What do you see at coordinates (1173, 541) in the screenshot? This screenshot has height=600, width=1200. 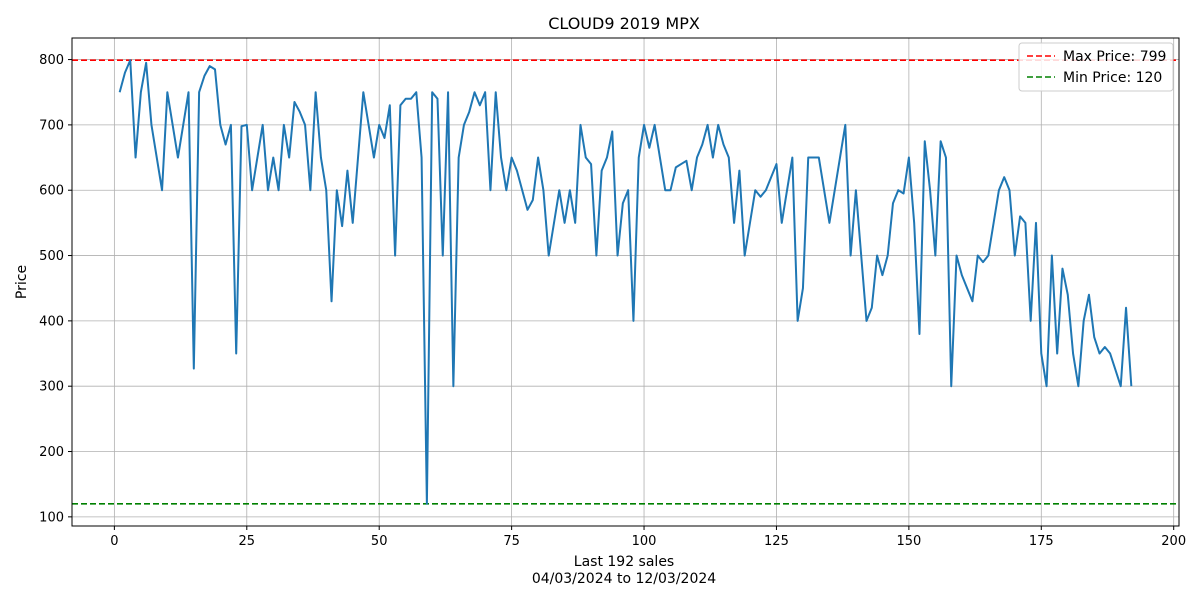 I see `x-tick-label: 200` at bounding box center [1173, 541].